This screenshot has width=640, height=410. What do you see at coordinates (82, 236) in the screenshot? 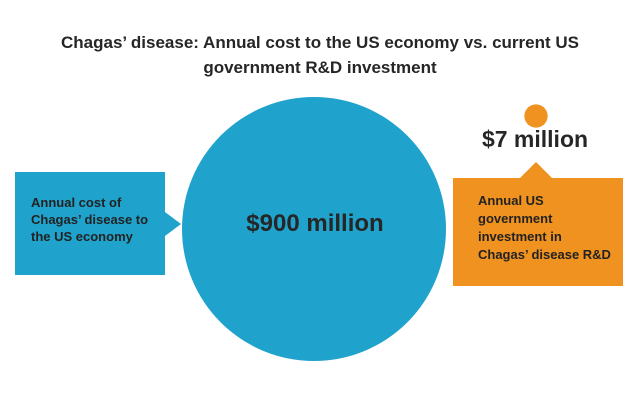
I see `cost-description-line-3: the US economy` at bounding box center [82, 236].